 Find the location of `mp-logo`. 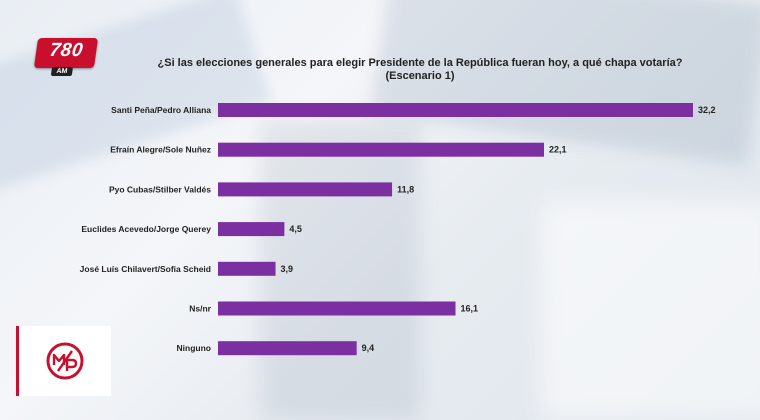

mp-logo is located at coordinates (63, 361).